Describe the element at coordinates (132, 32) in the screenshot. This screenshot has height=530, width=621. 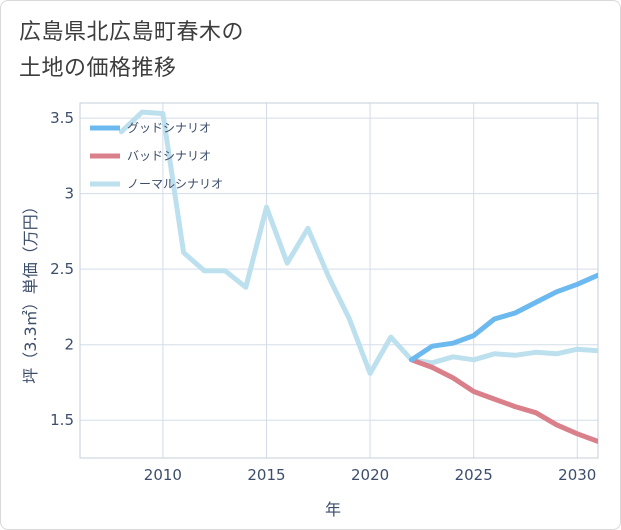
I see `chart-title-line-1: 広島県北広島町春木の` at that location.